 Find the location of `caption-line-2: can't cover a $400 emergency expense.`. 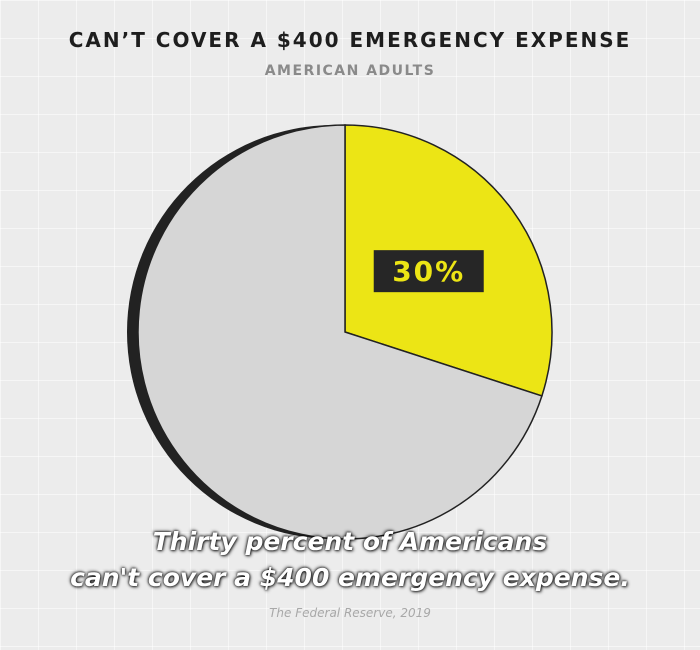

caption-line-2: can't cover a $400 emergency expense. is located at coordinates (350, 578).